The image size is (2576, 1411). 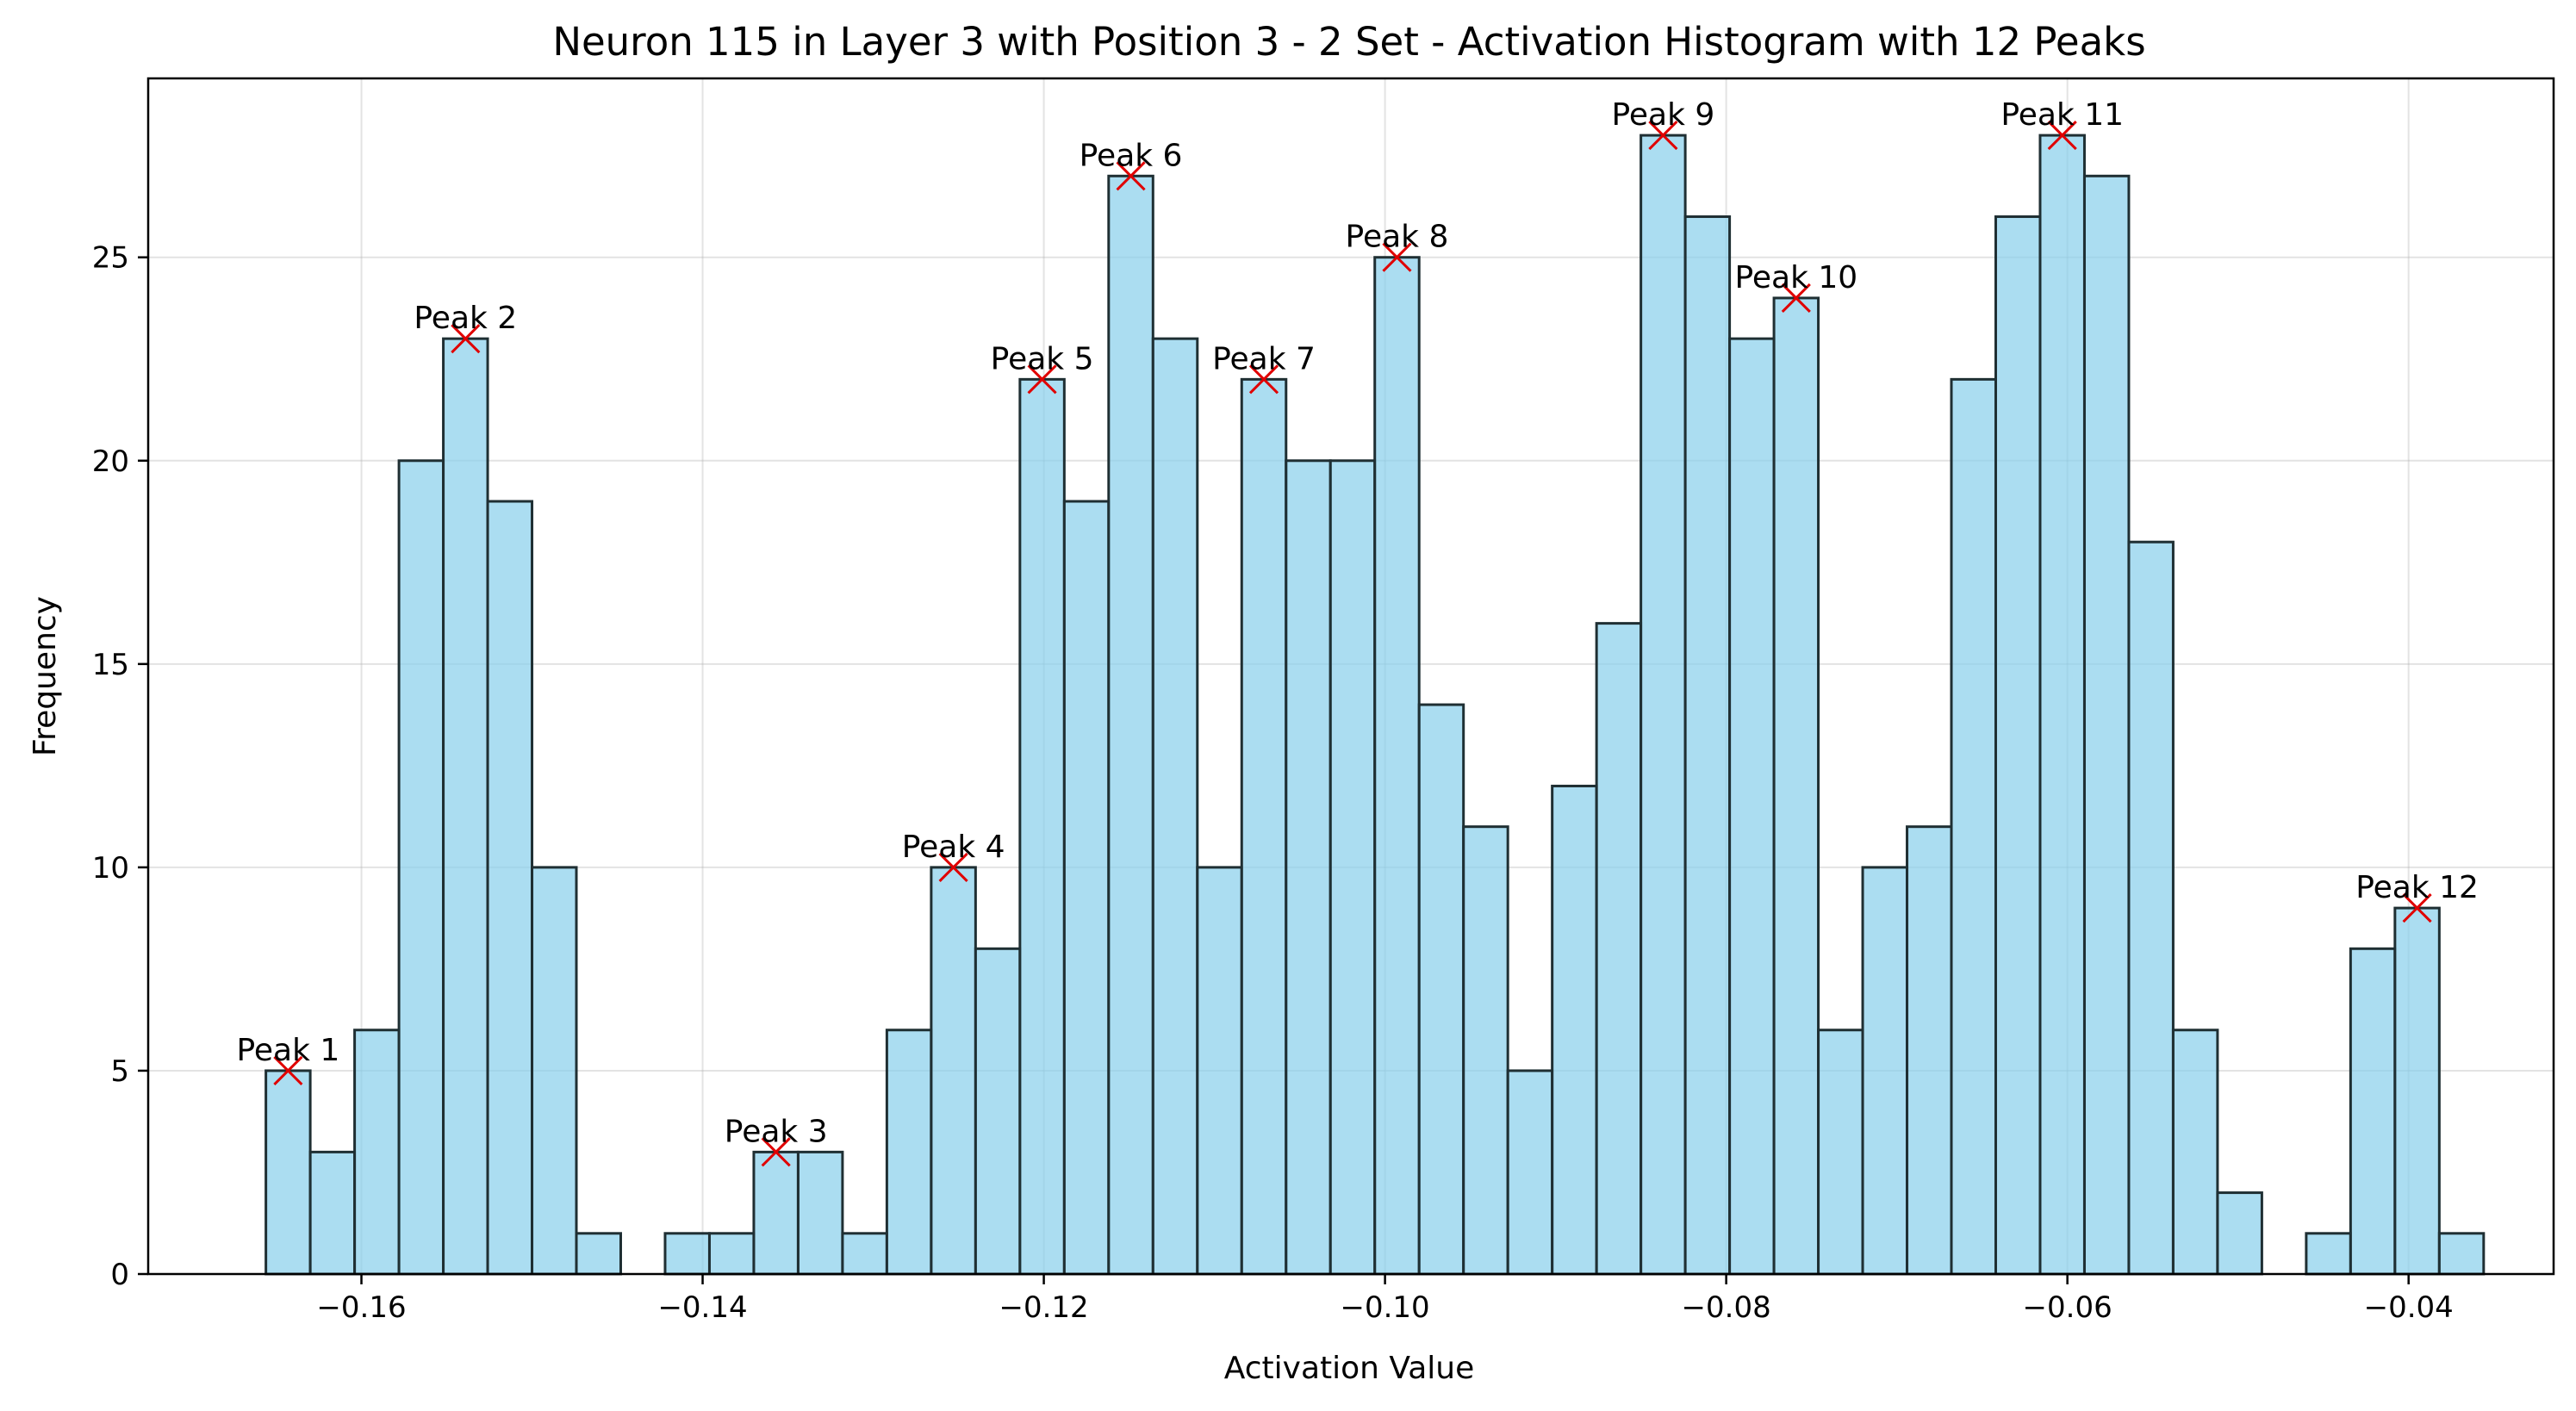 What do you see at coordinates (120, 1071) in the screenshot?
I see `y-tick-label: 5` at bounding box center [120, 1071].